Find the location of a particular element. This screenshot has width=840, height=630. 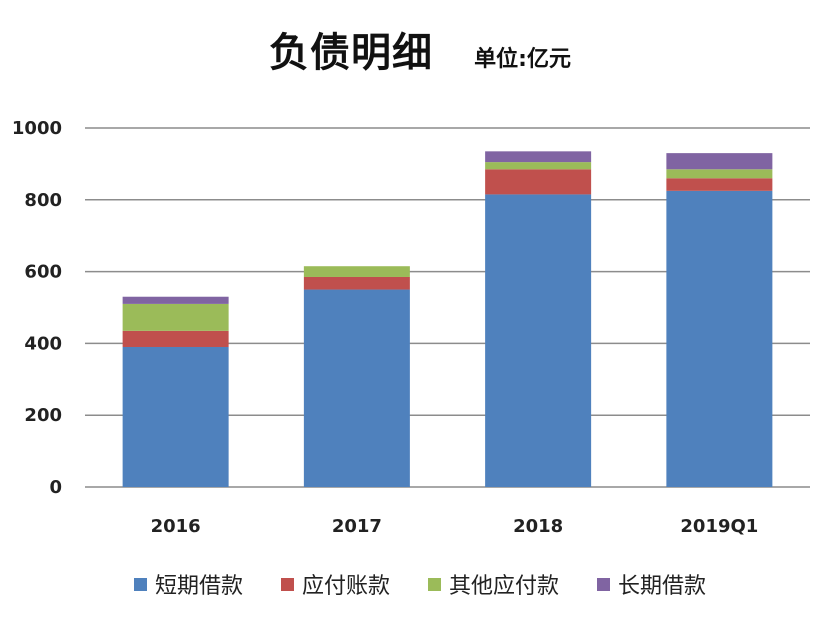

y-tick-label: 200 is located at coordinates (43, 415).